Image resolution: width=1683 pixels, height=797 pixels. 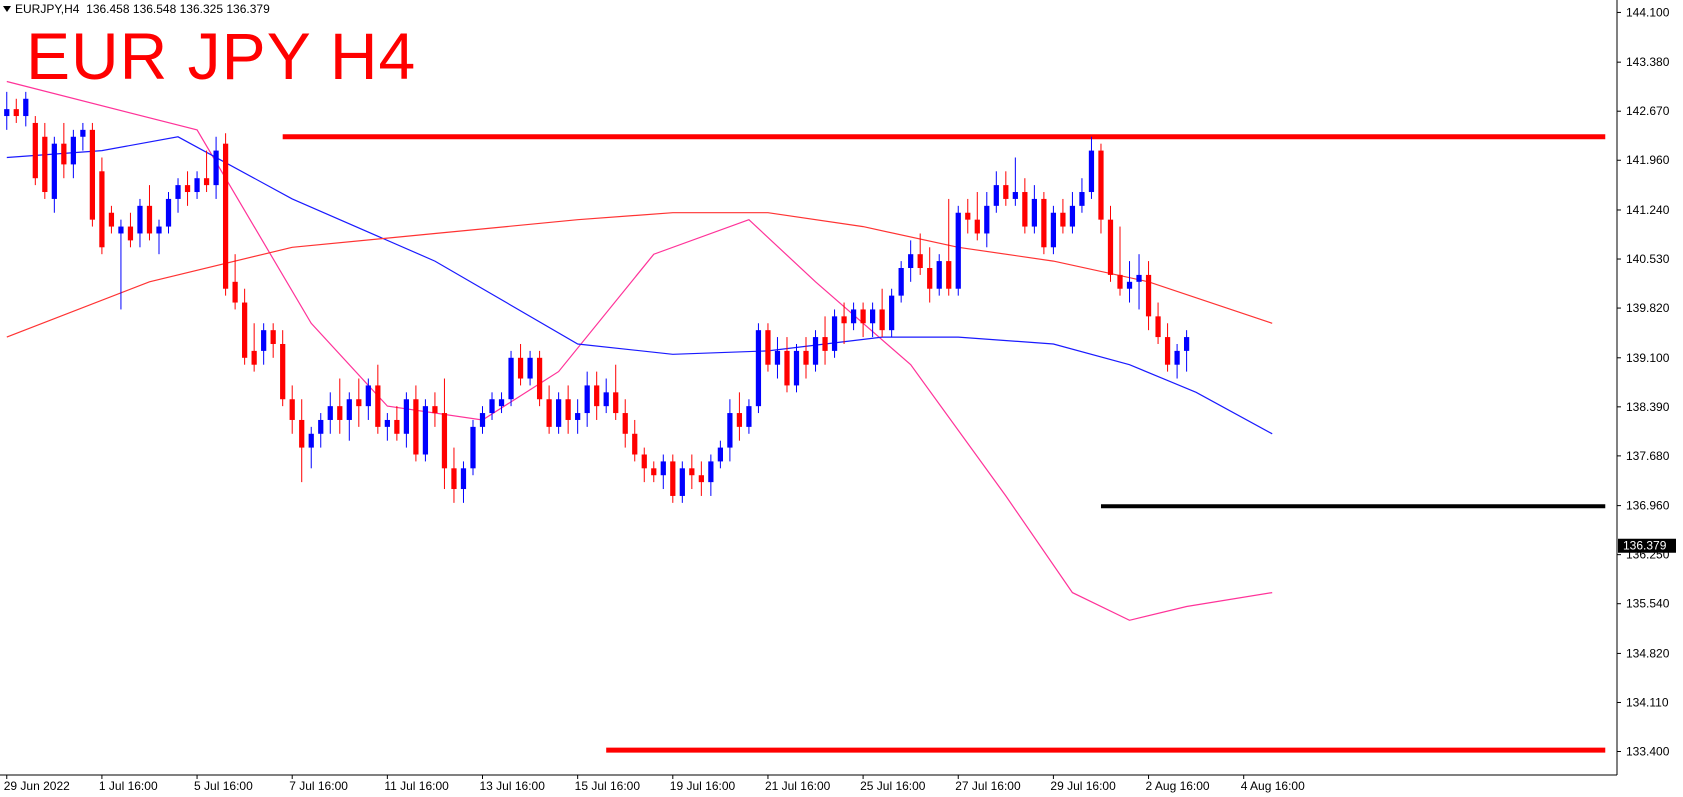 I want to click on time-tick-label: 2 Aug 16:00, so click(x=1178, y=786).